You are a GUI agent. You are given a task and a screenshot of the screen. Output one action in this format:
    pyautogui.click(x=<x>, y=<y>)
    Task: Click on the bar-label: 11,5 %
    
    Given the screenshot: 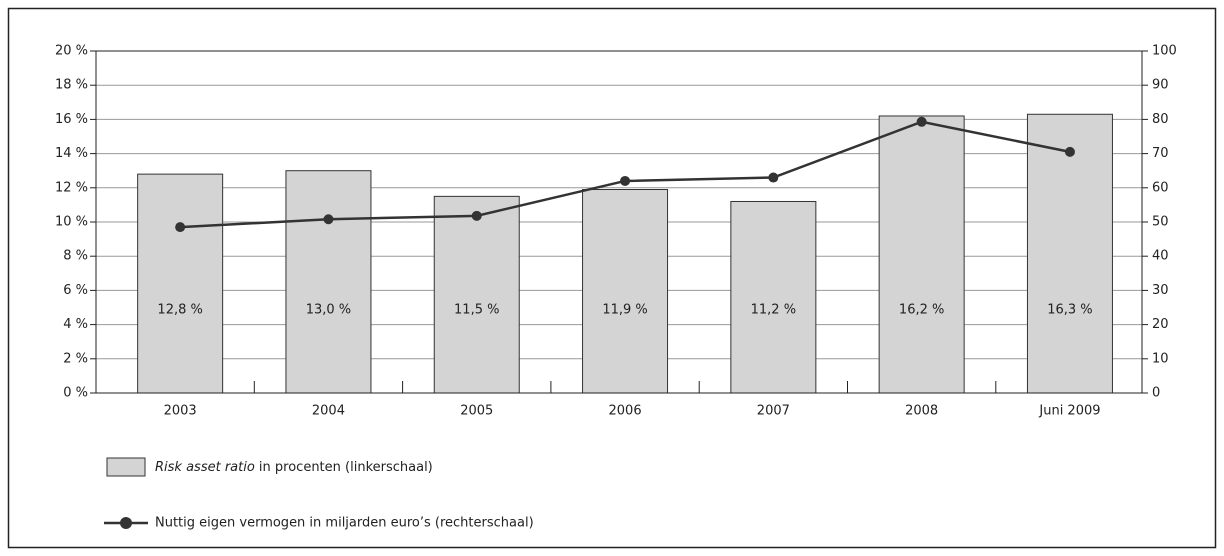 What is the action you would take?
    pyautogui.click(x=476, y=310)
    